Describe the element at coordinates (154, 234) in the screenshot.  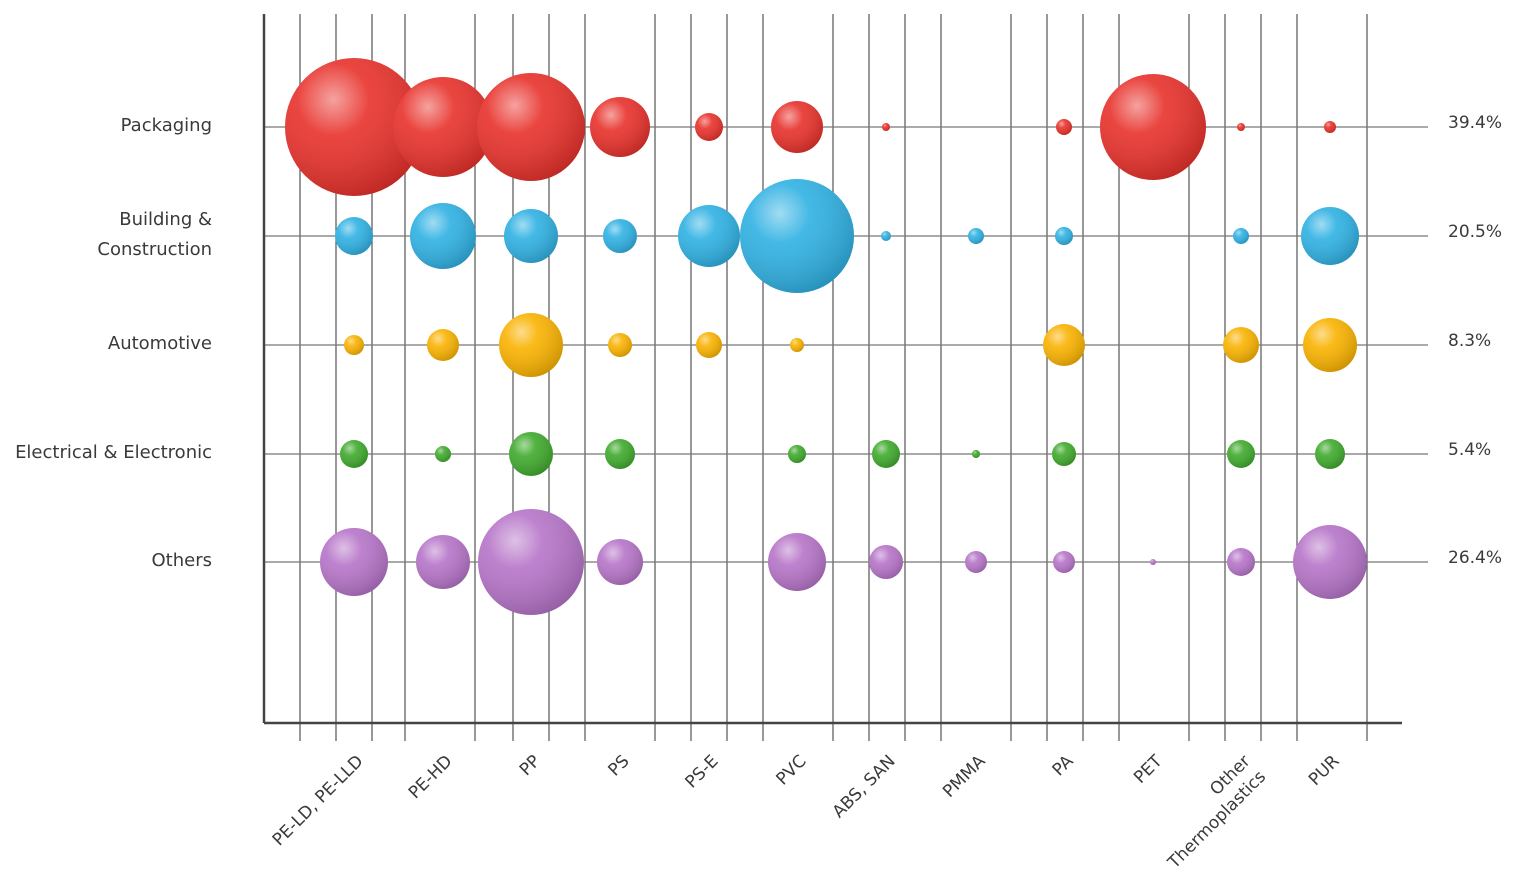
I see `row-label: Building & Construction` at that location.